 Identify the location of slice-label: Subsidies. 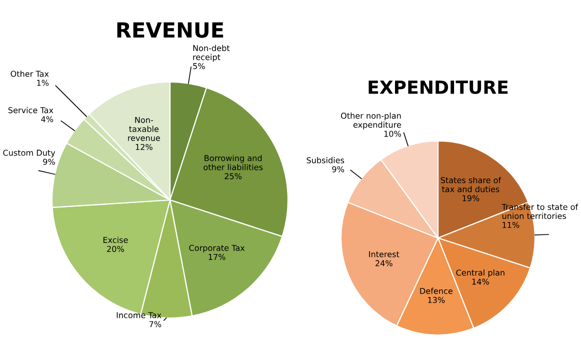
(325, 160).